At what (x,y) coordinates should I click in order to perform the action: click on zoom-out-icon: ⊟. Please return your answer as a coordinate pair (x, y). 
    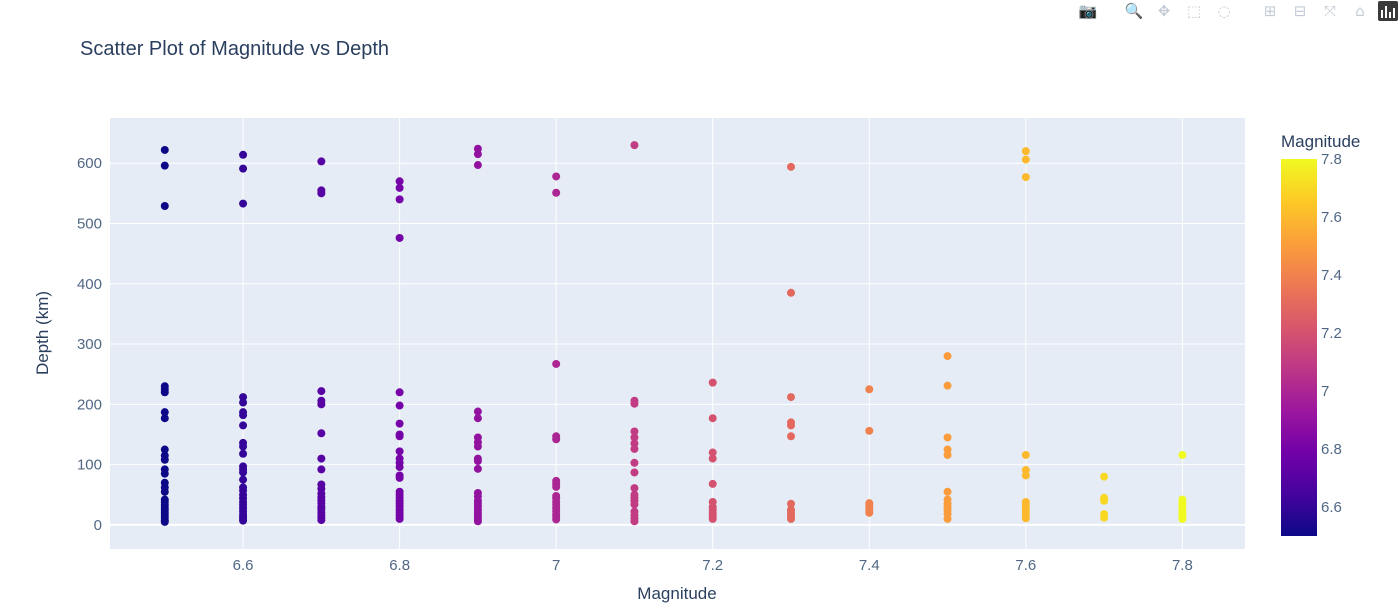
    Looking at the image, I should click on (1300, 11).